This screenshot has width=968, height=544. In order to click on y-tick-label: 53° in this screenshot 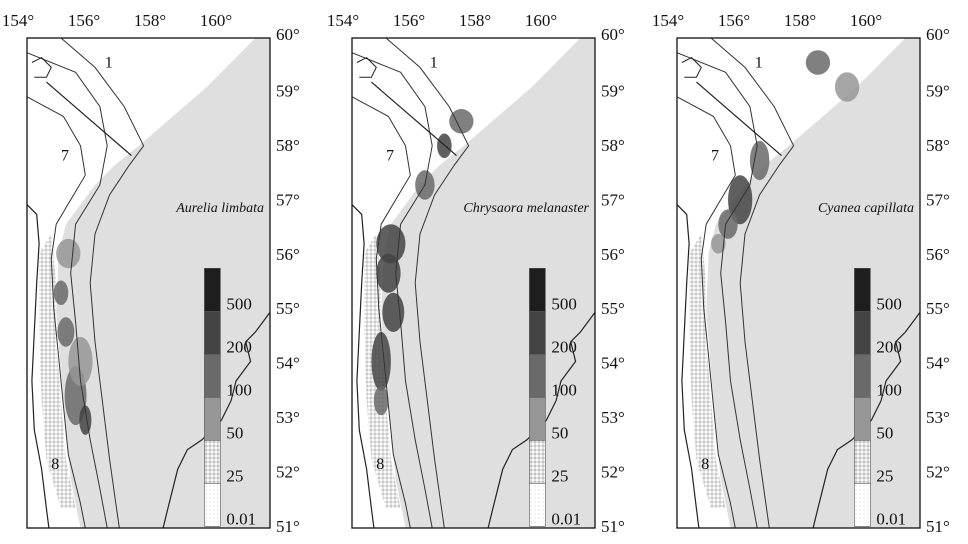, I will do `click(938, 417)`.